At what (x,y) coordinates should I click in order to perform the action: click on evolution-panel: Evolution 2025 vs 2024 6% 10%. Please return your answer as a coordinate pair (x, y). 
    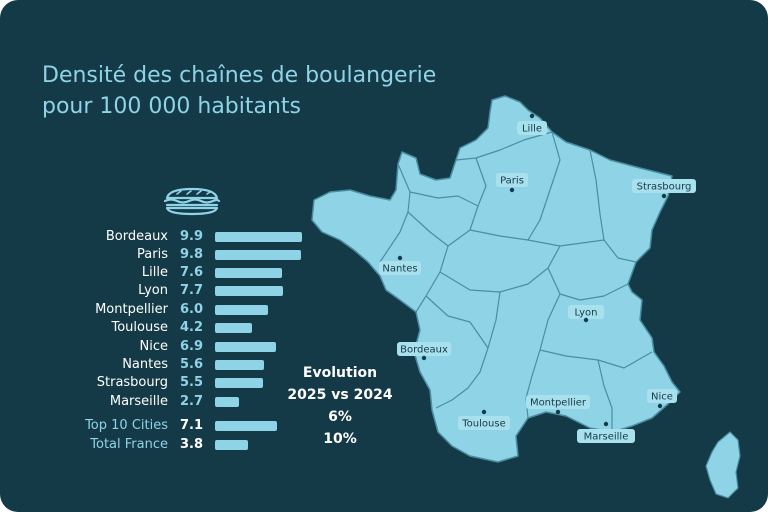
    Looking at the image, I should click on (340, 406).